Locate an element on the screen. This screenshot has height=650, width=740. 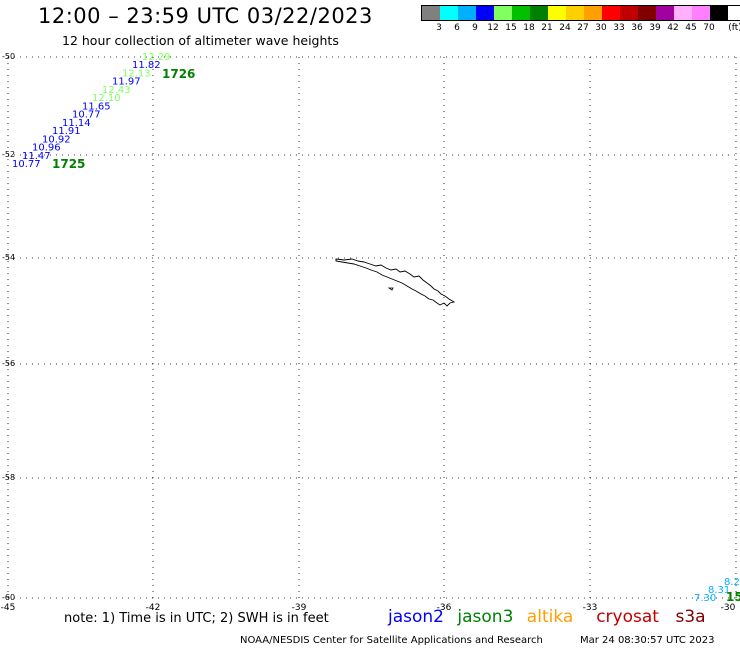
map-title: 12:00 – 23:59 UTC 03/22/2023 is located at coordinates (205, 16).